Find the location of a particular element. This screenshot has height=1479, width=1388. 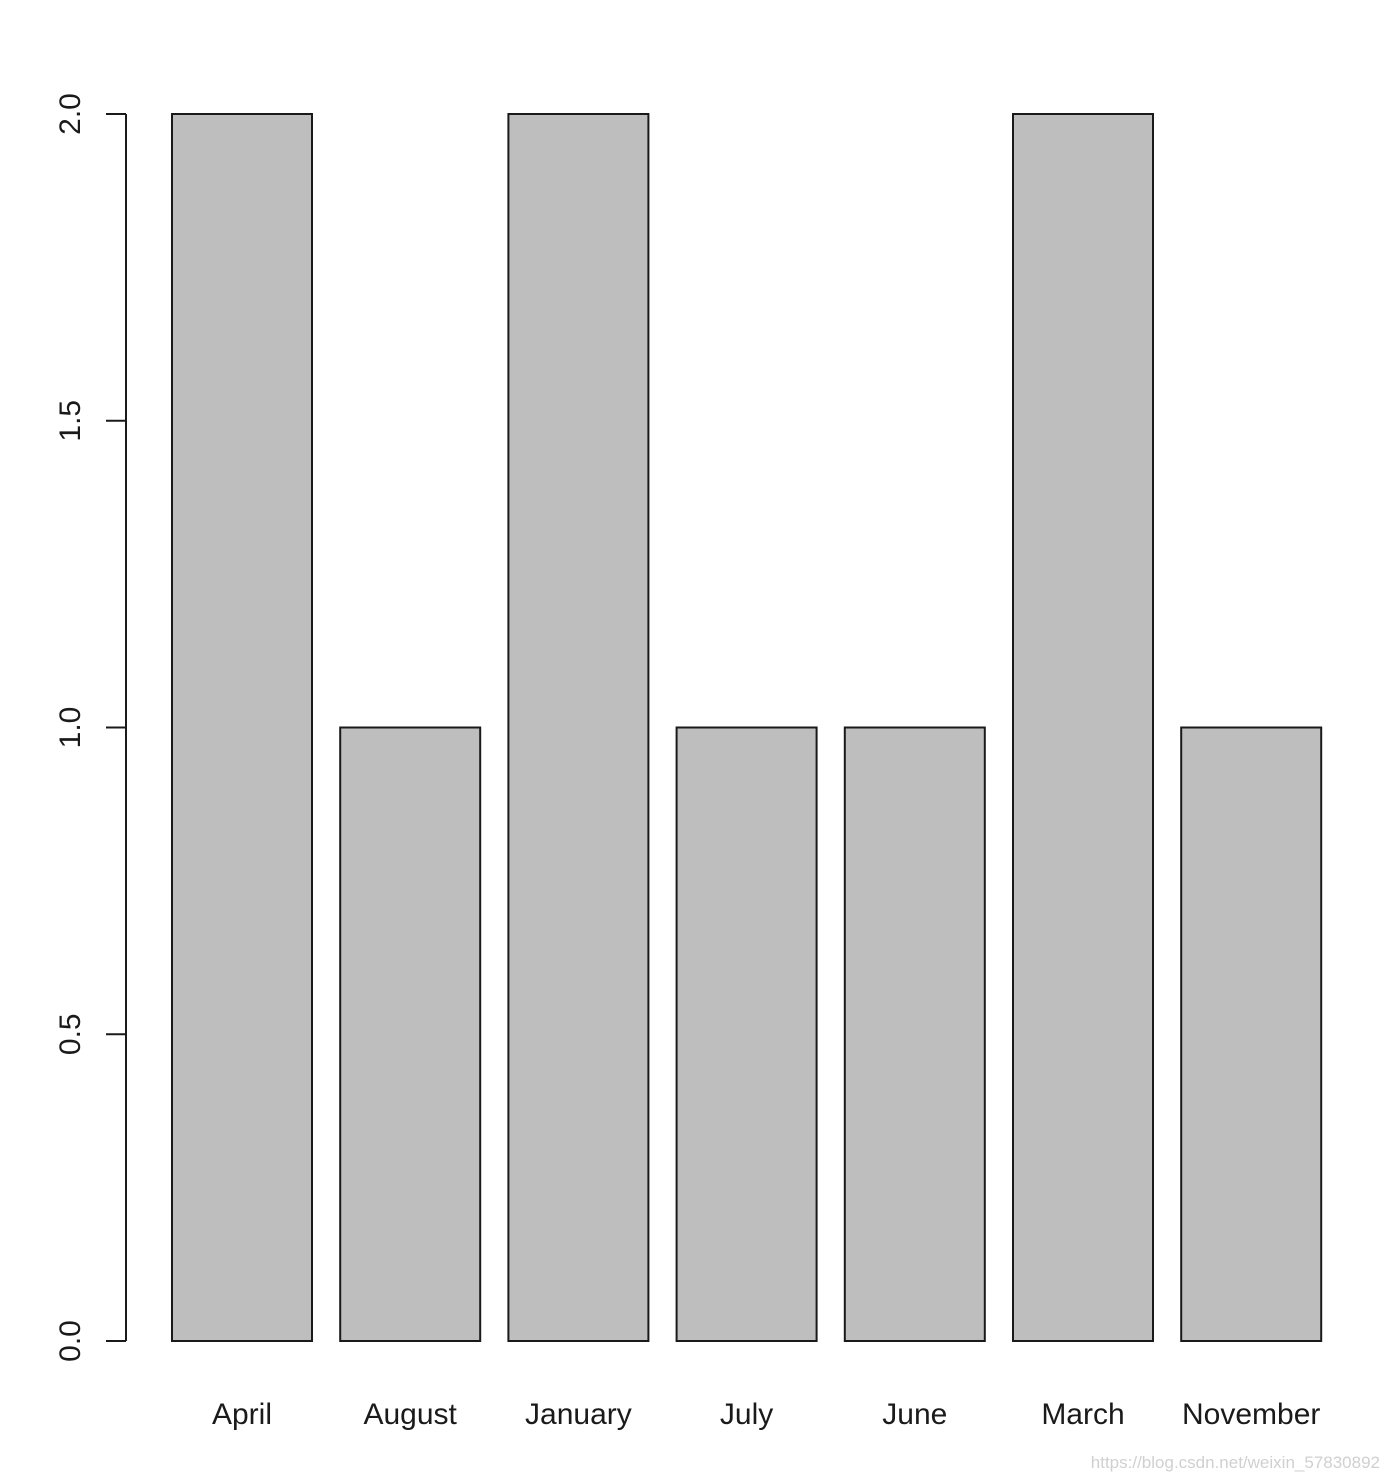

y-tick-label: 0.0 is located at coordinates (70, 1341).